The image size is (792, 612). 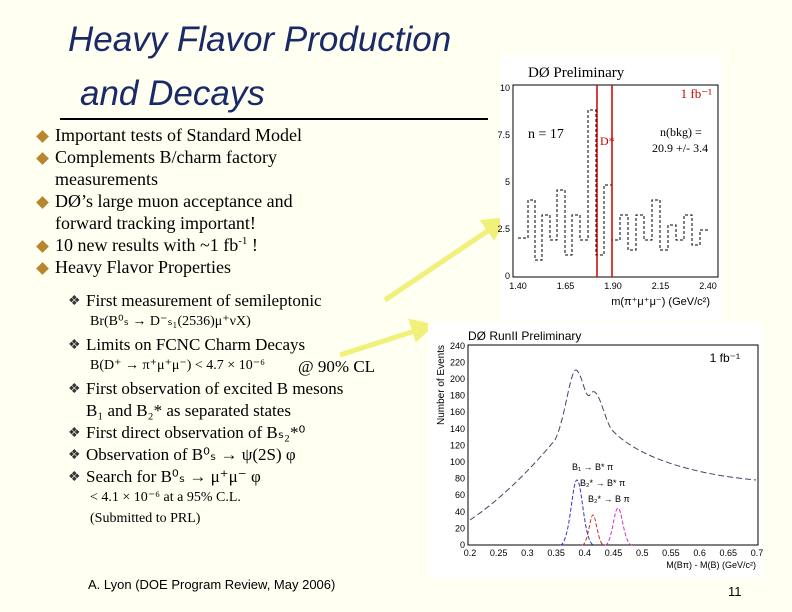 I want to click on bullet-text: Complements B/charm factory, so click(x=166, y=157).